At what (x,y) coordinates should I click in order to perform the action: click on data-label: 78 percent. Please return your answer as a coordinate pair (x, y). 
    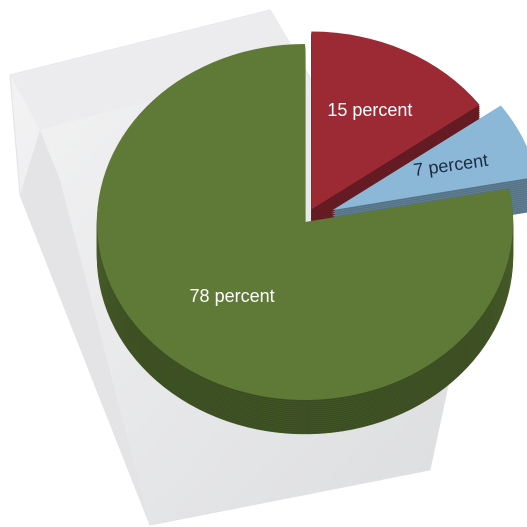
    Looking at the image, I should click on (232, 296).